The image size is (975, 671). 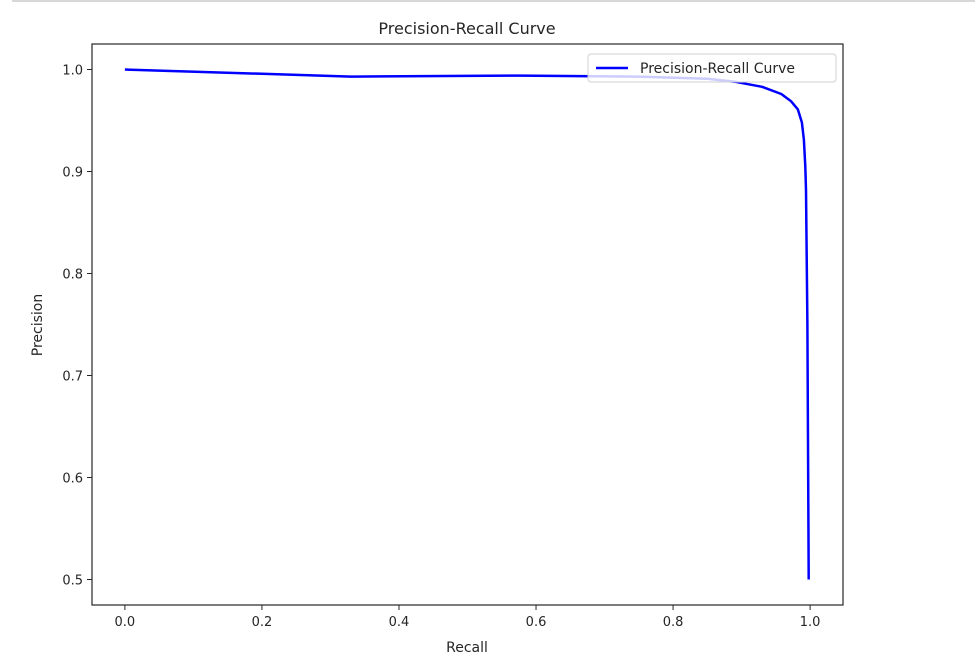 I want to click on top-divider, so click(x=493, y=1).